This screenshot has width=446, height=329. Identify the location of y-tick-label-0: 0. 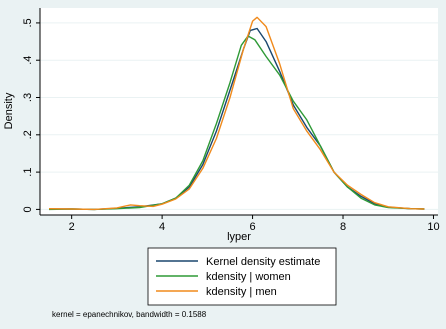
(28, 209).